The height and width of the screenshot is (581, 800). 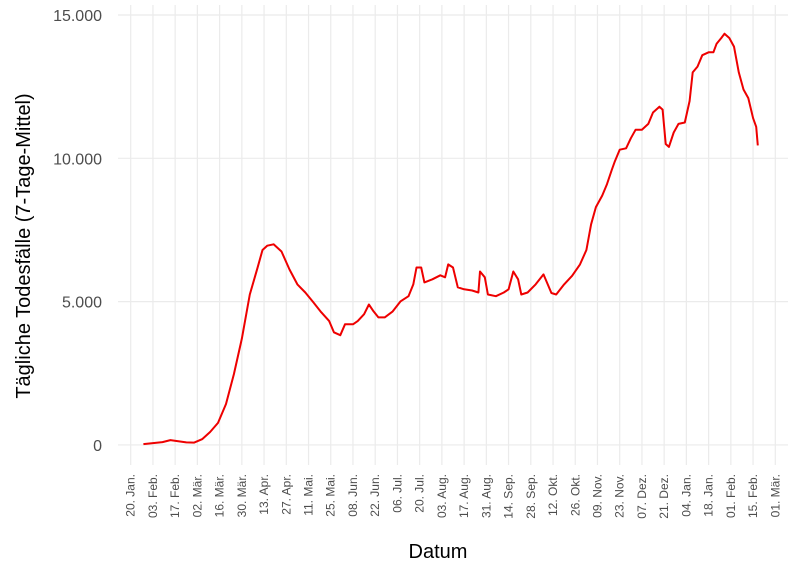 What do you see at coordinates (375, 495) in the screenshot?
I see `x-tick-label: 22. Jun.` at bounding box center [375, 495].